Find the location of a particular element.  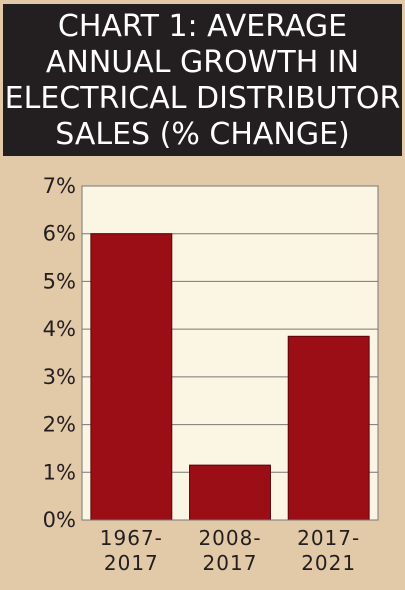

y-tick-label: 5% is located at coordinates (59, 281).